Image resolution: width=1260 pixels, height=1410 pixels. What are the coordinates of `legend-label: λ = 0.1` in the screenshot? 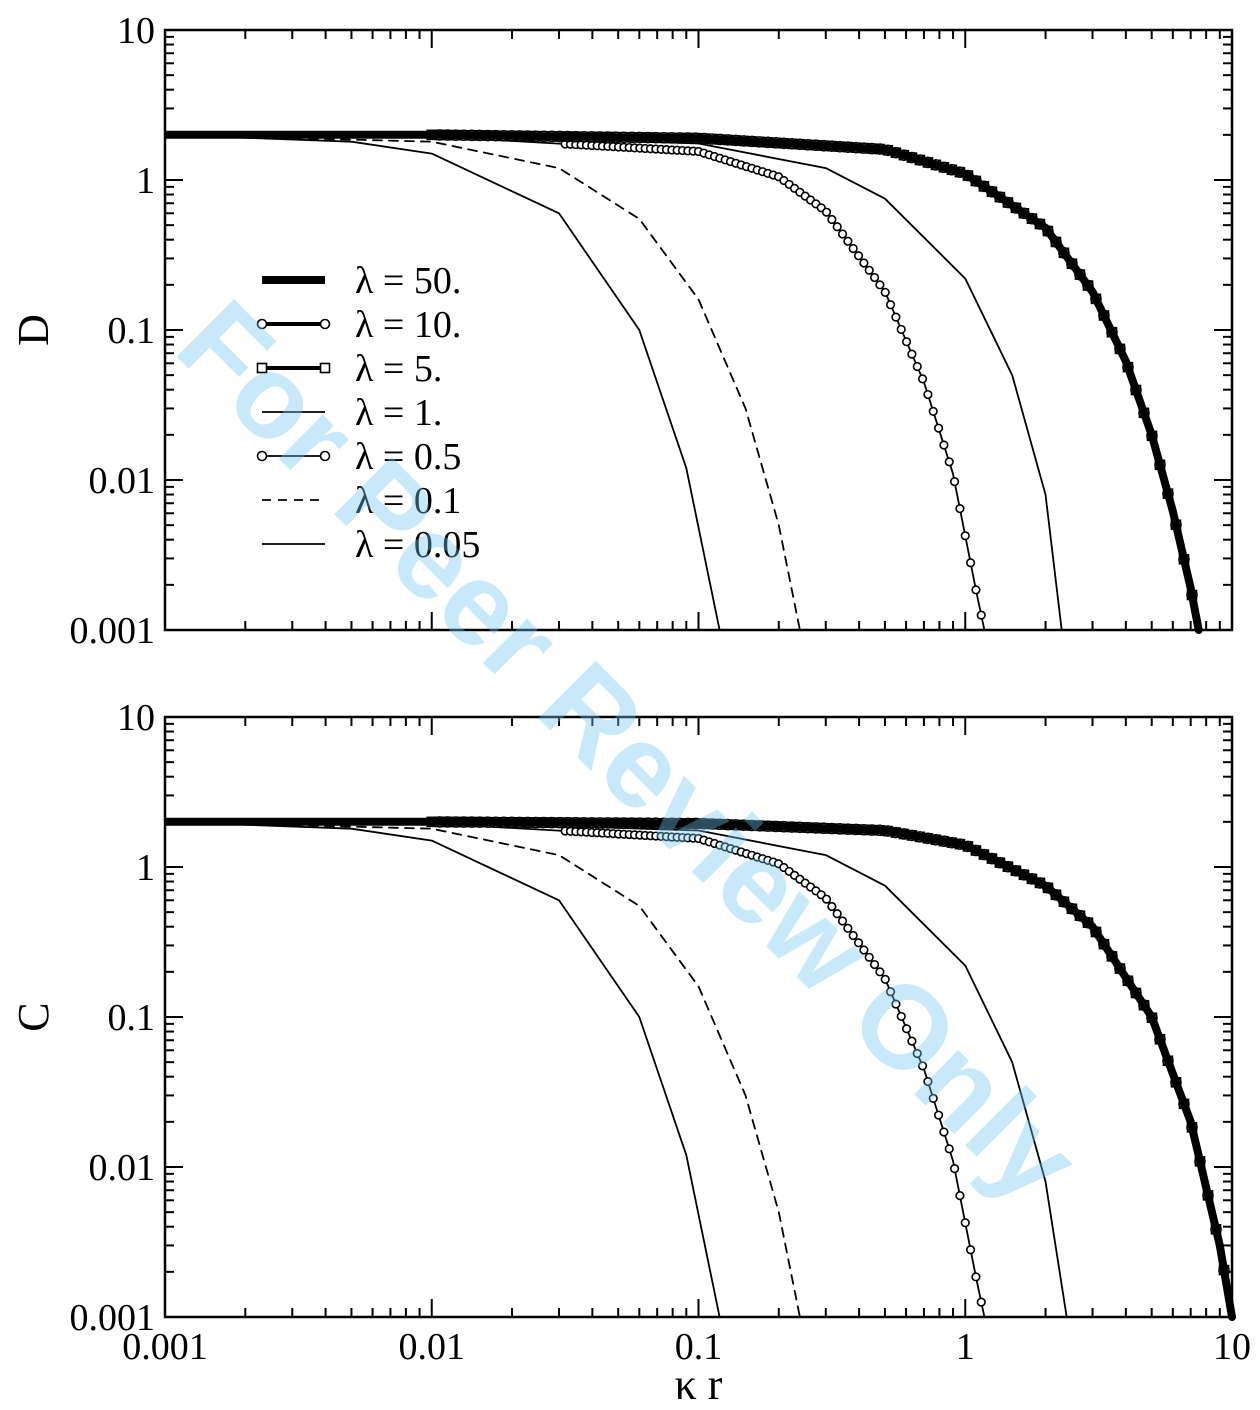 It's located at (408, 501).